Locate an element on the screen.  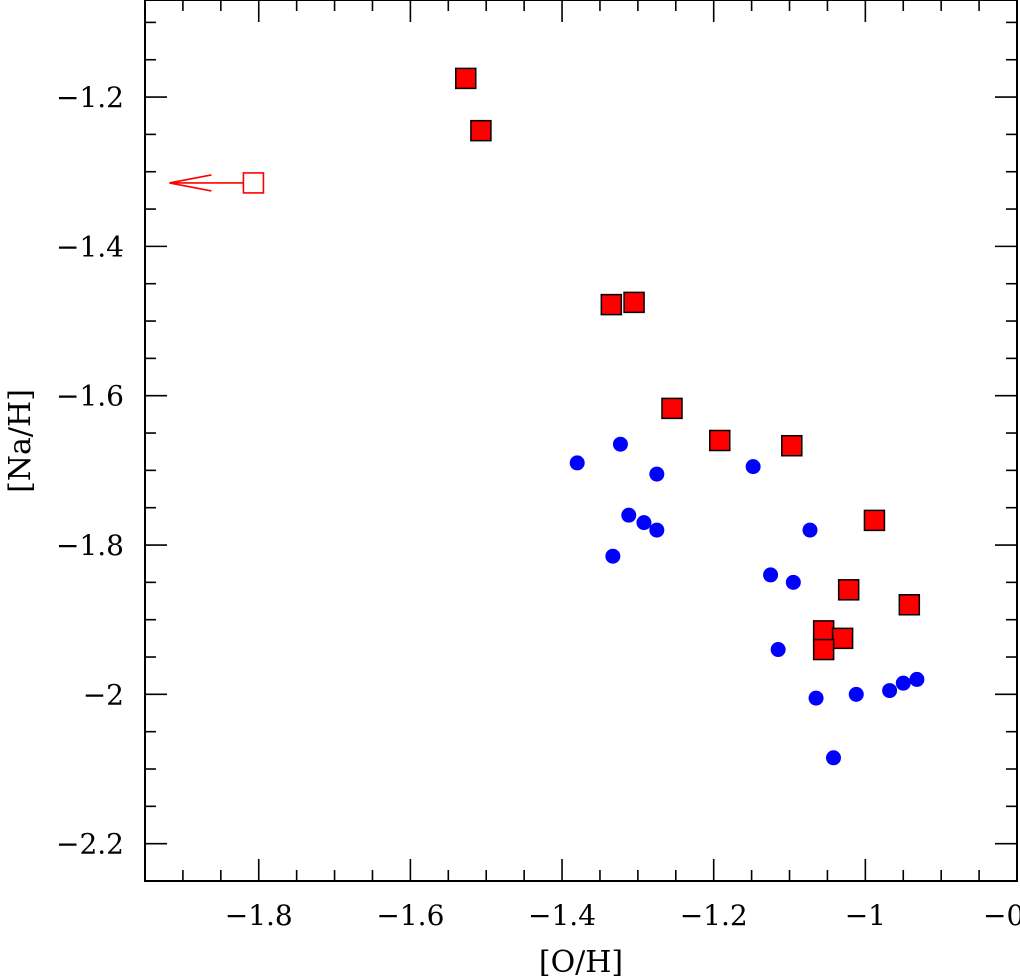
x-tick-label: −1.8 is located at coordinates (259, 915).